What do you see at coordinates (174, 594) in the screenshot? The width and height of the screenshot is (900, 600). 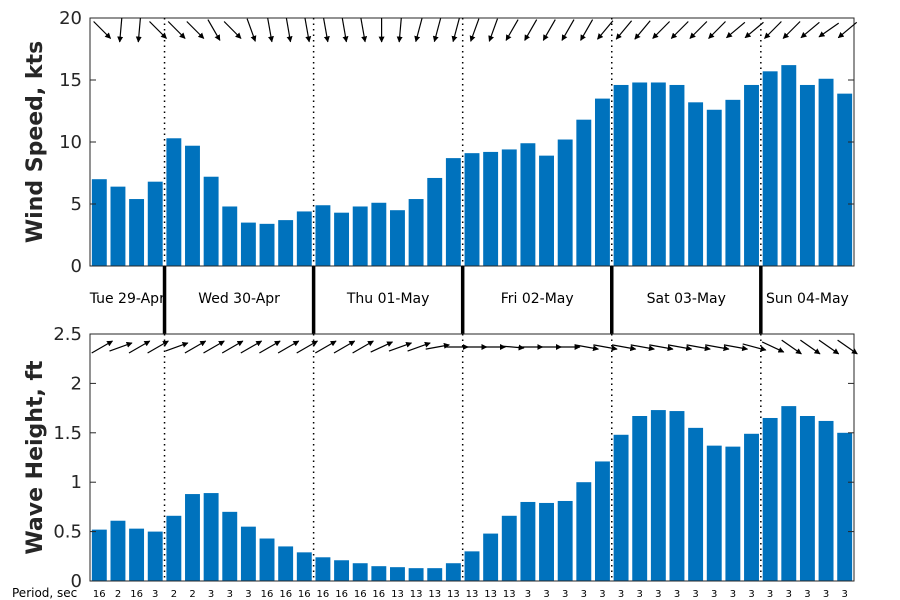 I see `period-label: 2` at bounding box center [174, 594].